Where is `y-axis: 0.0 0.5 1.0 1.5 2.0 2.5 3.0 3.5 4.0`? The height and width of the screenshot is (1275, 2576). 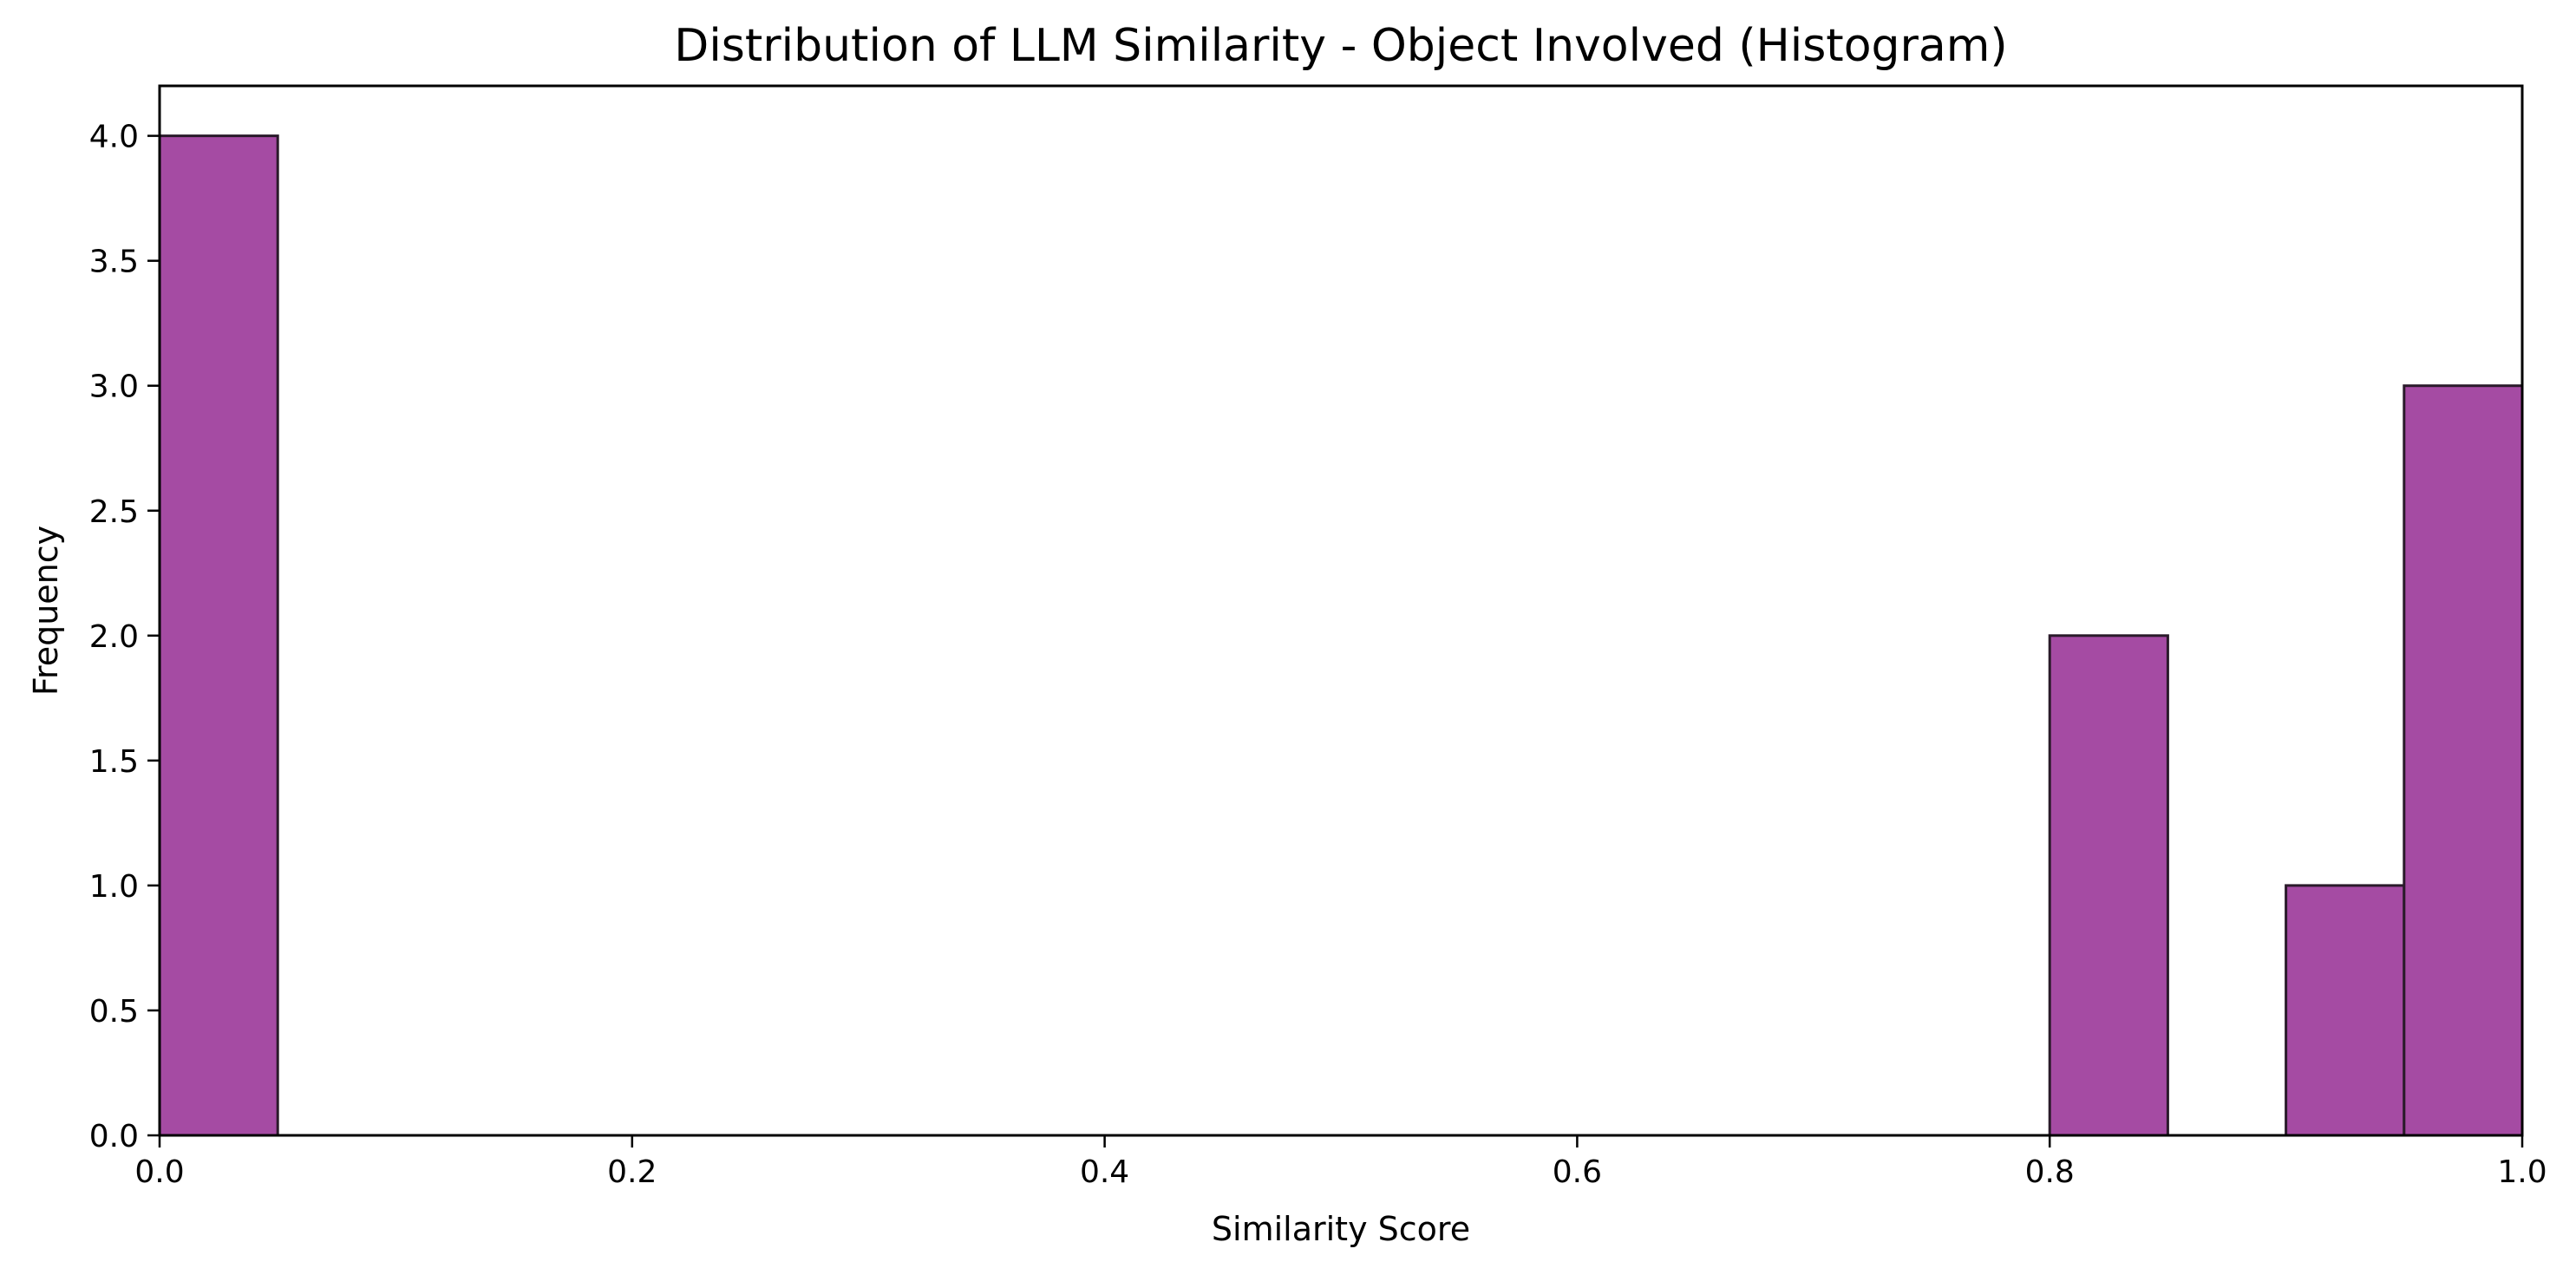 y-axis: 0.0 0.5 1.0 1.5 2.0 2.5 3.0 3.5 4.0 is located at coordinates (124, 637).